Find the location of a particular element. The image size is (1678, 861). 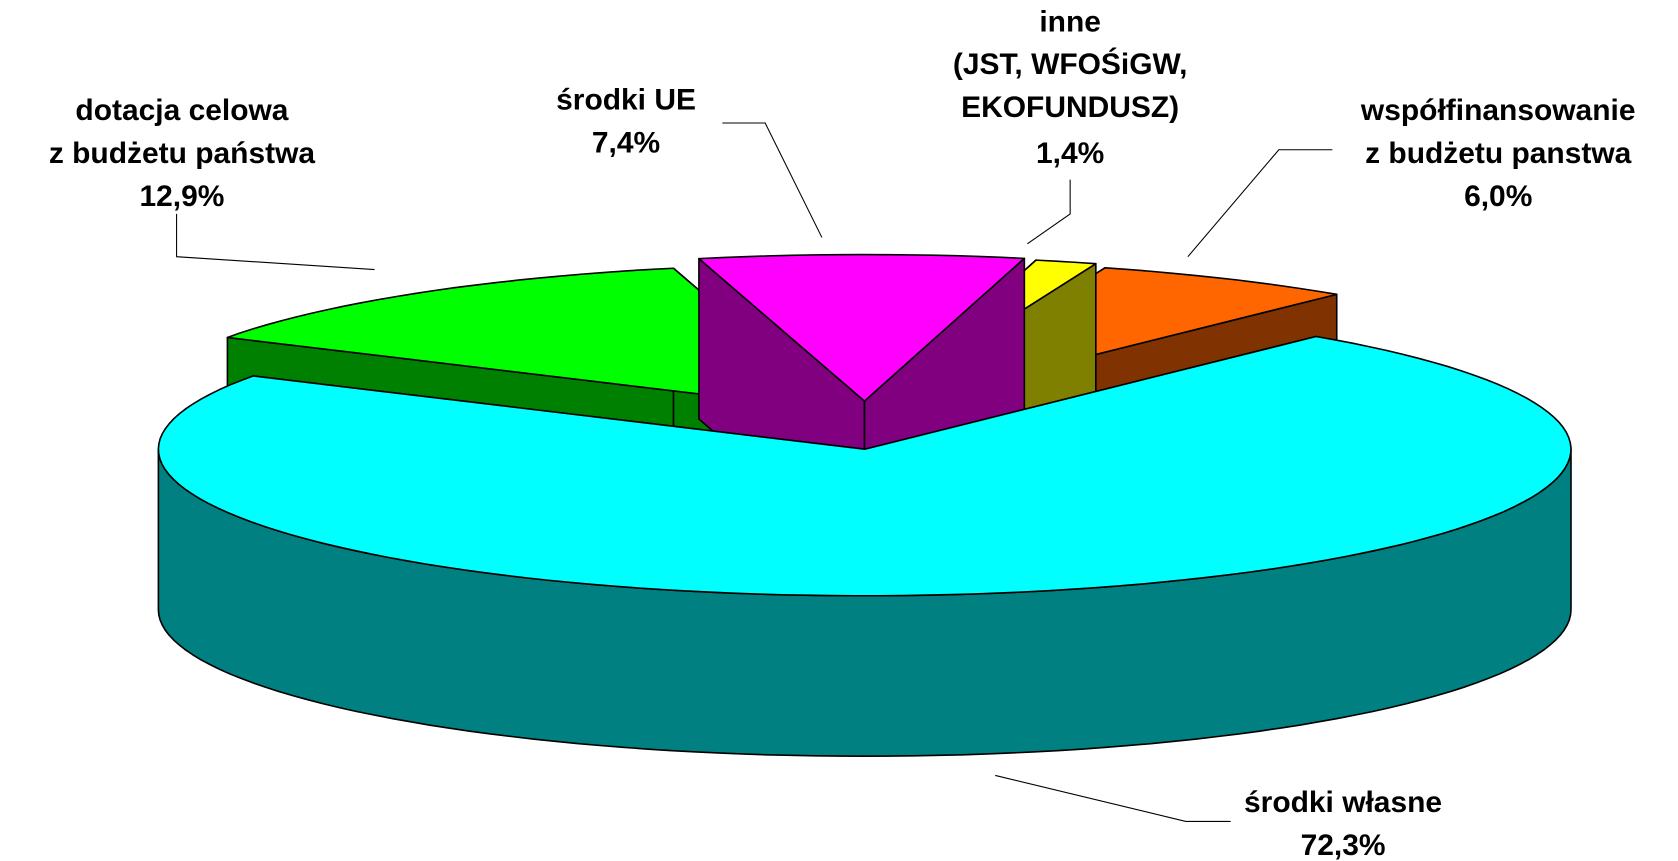

value-label: 7,4% is located at coordinates (626, 142).